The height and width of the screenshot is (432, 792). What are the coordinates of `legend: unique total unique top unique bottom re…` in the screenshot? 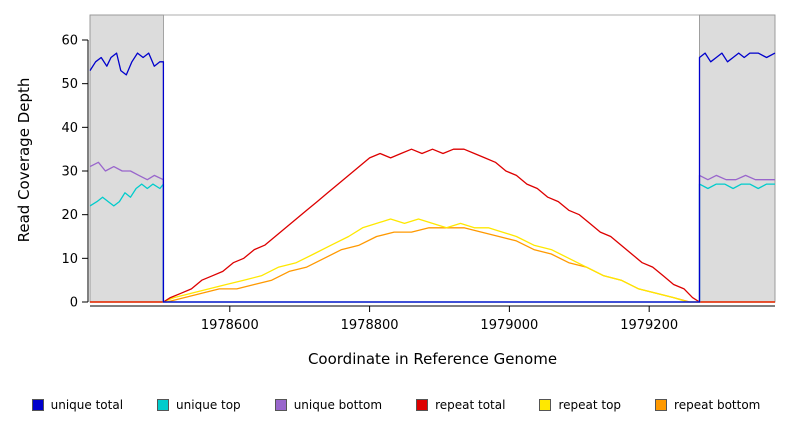 It's located at (396, 405).